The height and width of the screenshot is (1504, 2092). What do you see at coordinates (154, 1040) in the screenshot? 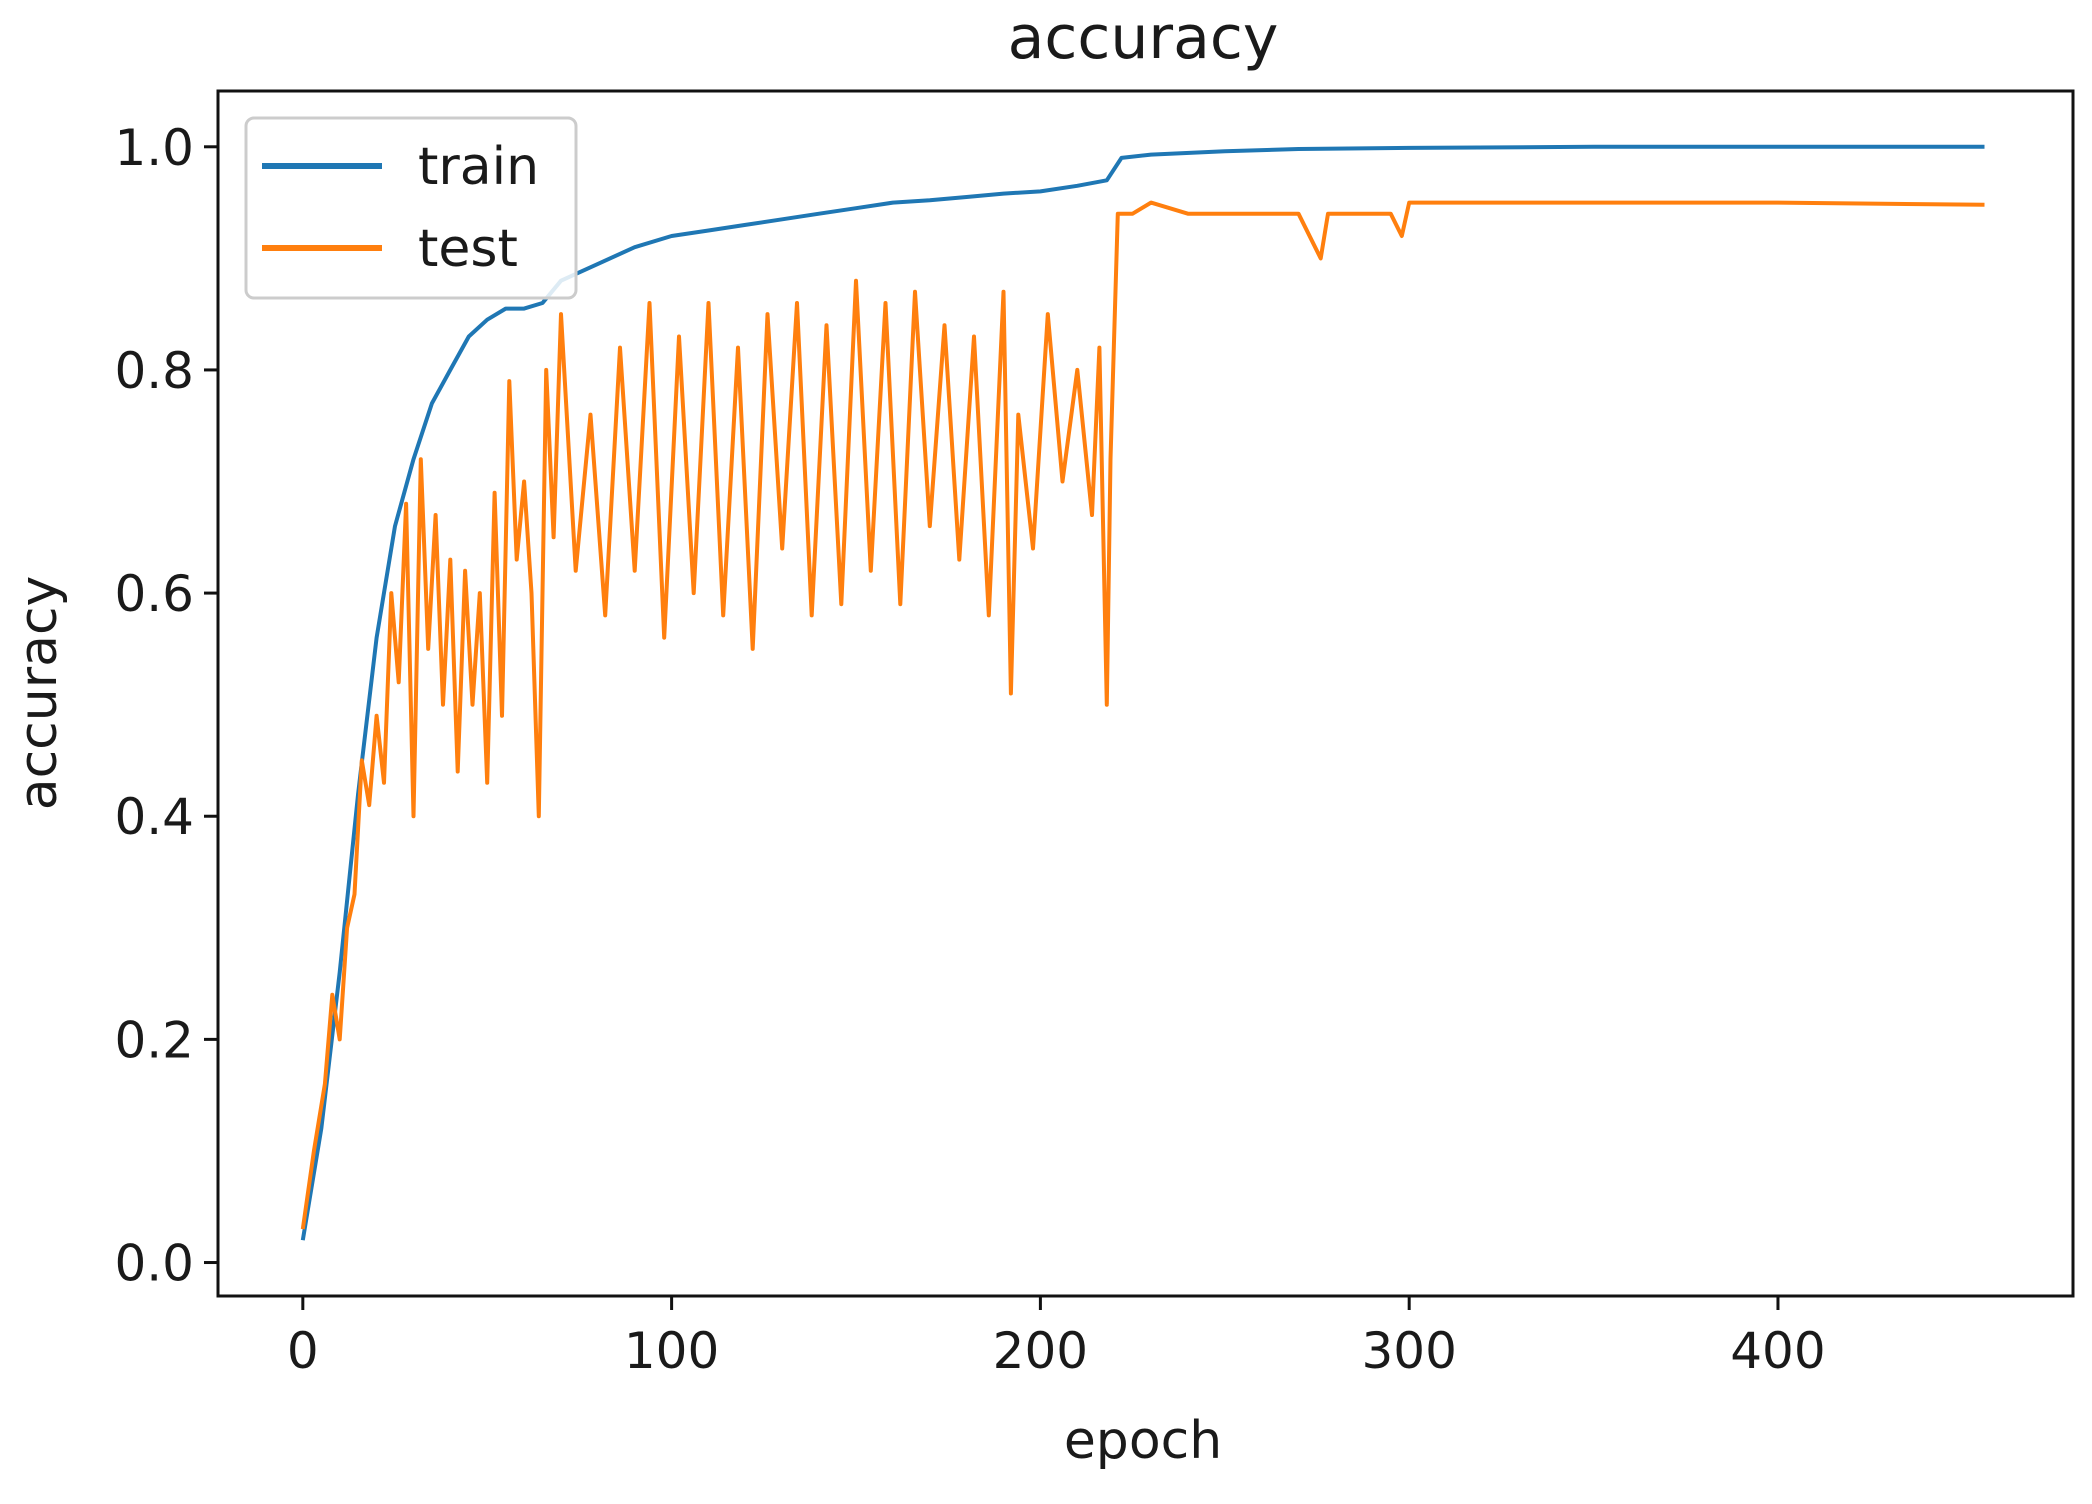
I see `y-tick-label: 0.2` at bounding box center [154, 1040].